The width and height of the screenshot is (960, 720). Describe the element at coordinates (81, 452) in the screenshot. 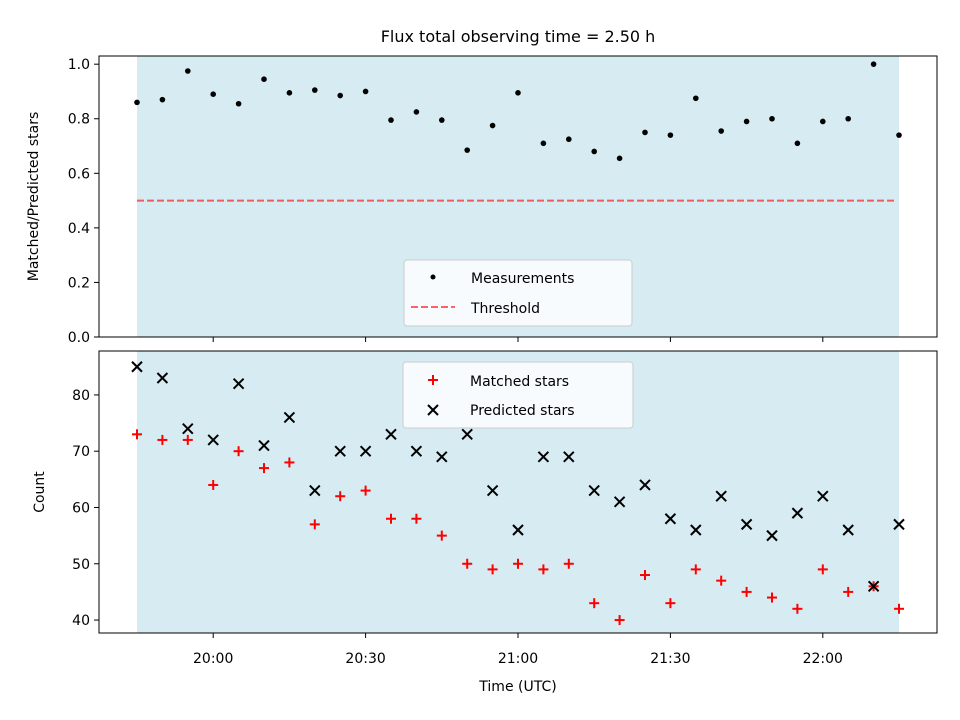

I see `y-tick-label: 70` at that location.